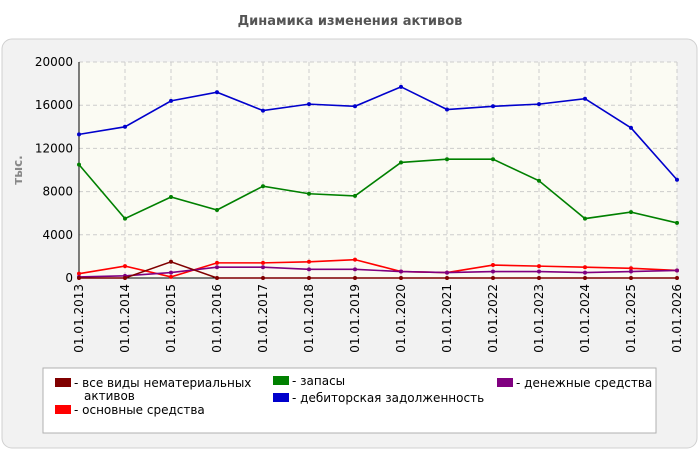 The height and width of the screenshot is (454, 700). Describe the element at coordinates (79, 318) in the screenshot. I see `x-tick-label-0: 01.01.2013` at that location.